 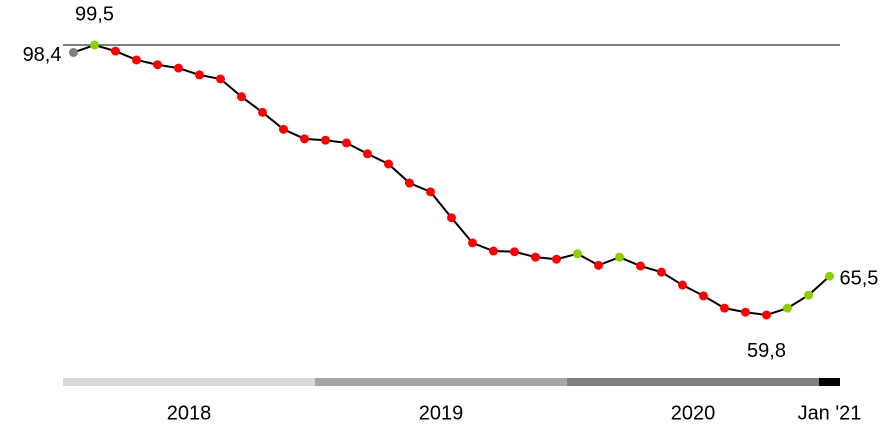 What do you see at coordinates (766, 351) in the screenshot?
I see `value-label: 59,8` at bounding box center [766, 351].